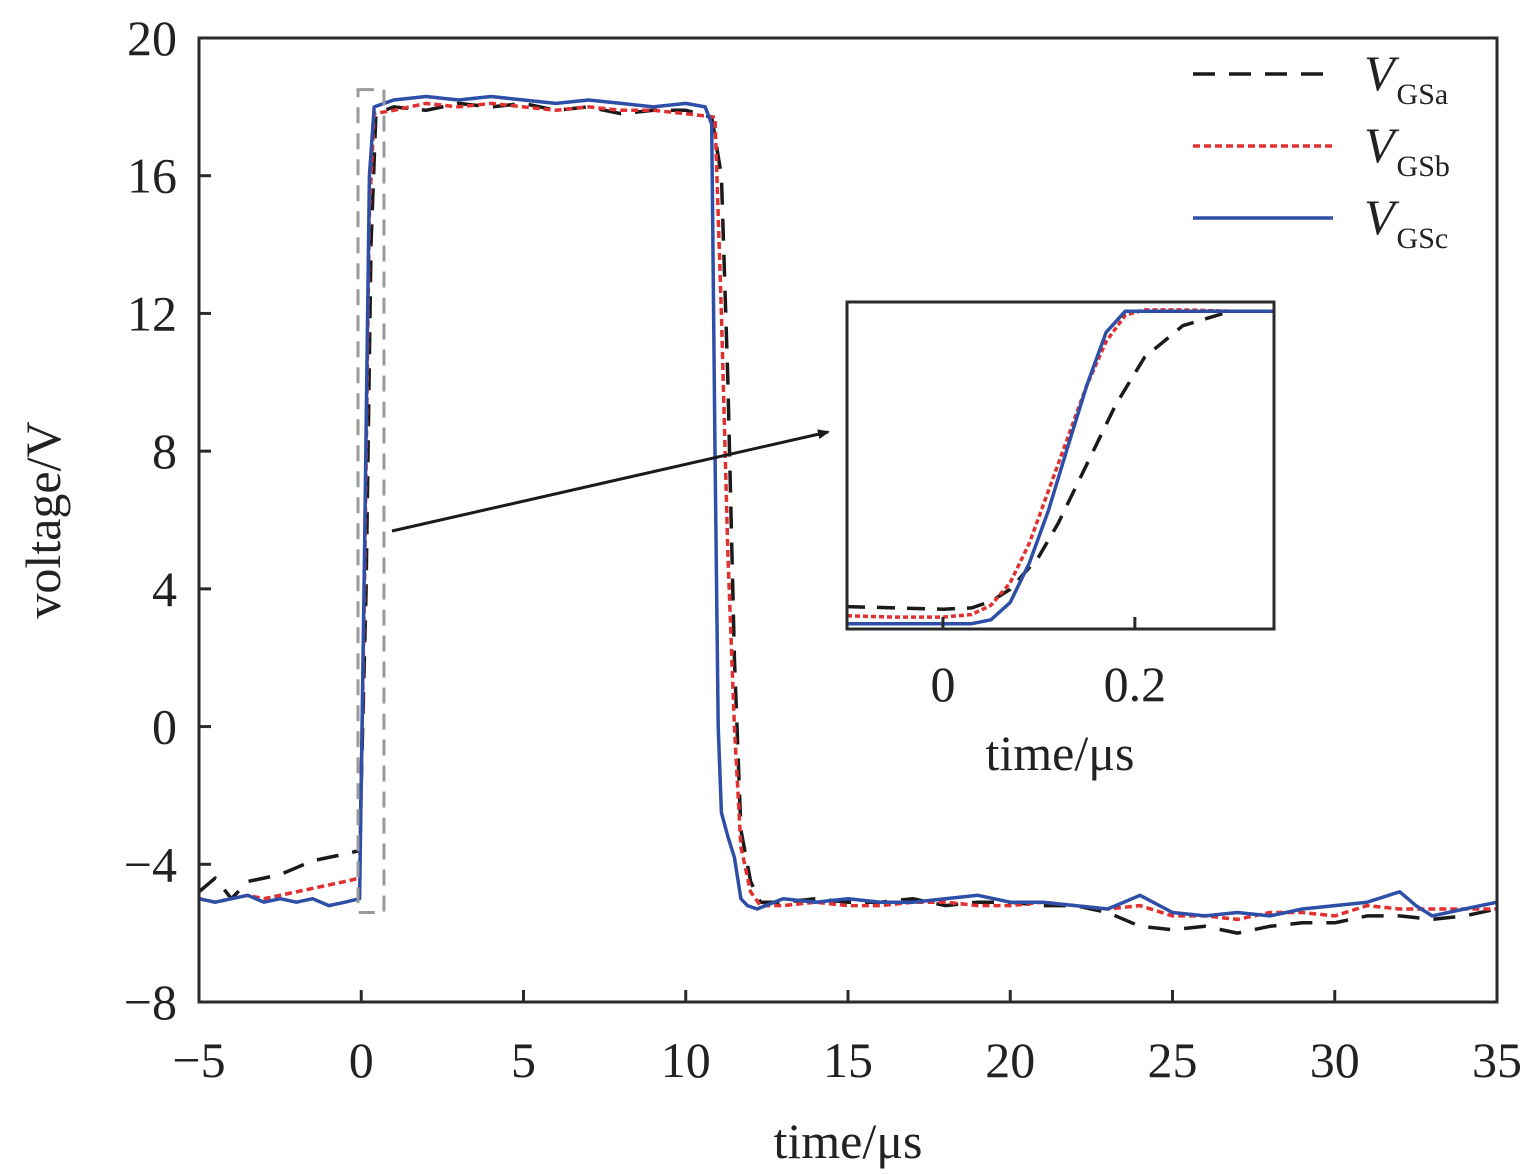 Image resolution: width=1535 pixels, height=1174 pixels. I want to click on inset-series-line-gsa, so click(1060, 460).